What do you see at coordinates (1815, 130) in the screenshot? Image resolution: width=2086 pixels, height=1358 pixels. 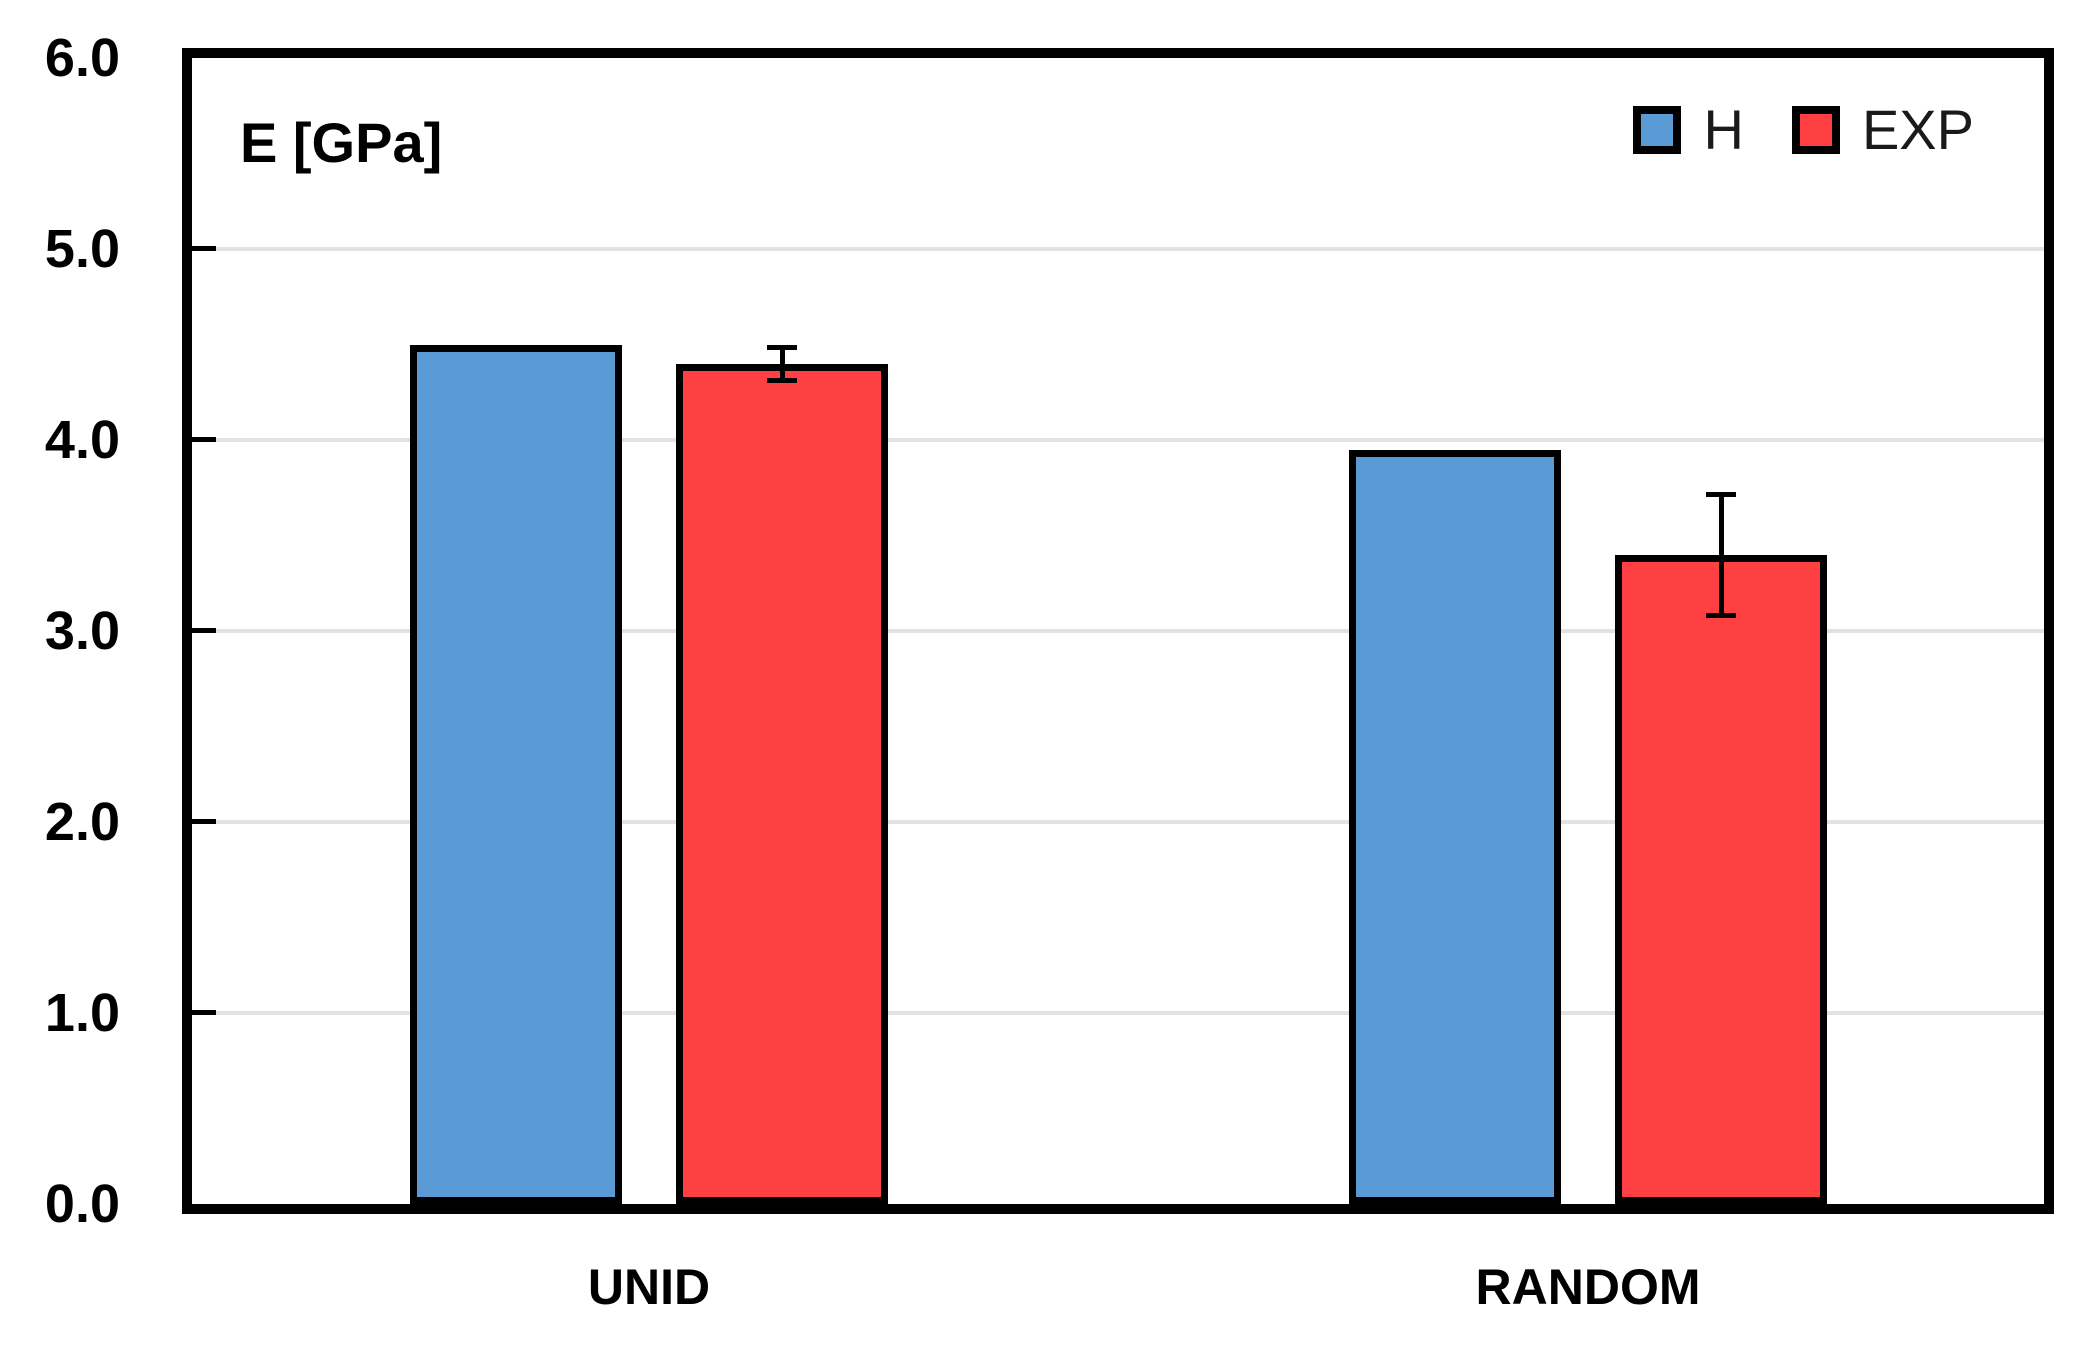 I see `legend-swatch-exp` at bounding box center [1815, 130].